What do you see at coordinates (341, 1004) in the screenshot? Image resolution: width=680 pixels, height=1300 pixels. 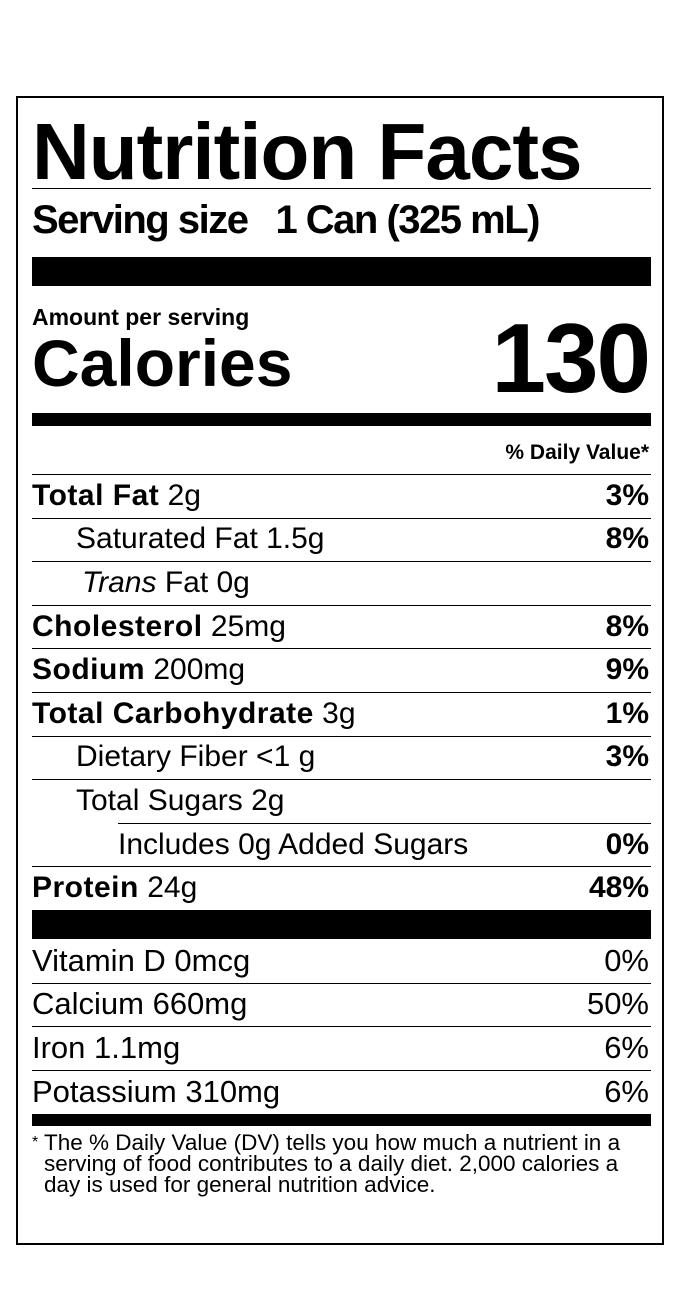 I see `vitamin-row-calcium: Calcium 660mg 50%` at bounding box center [341, 1004].